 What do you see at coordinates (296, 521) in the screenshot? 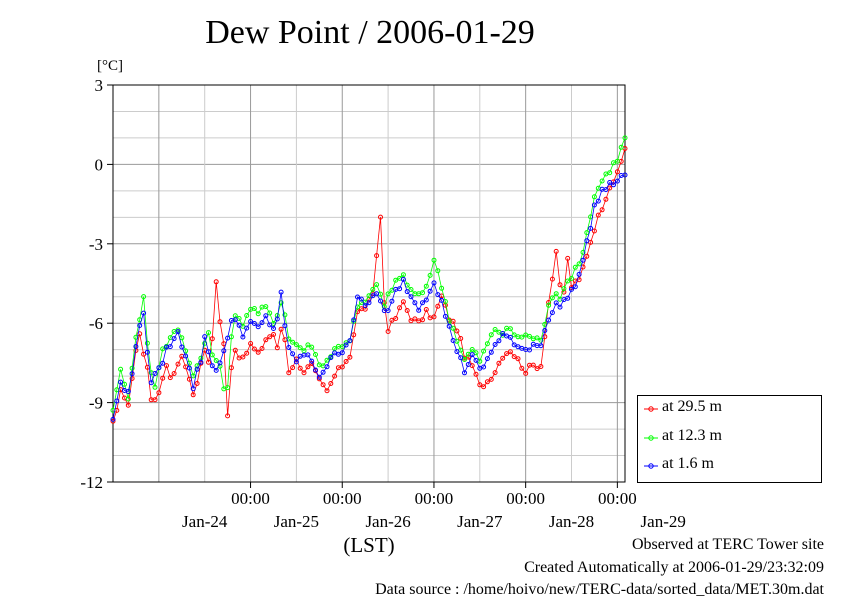
I see `x-date-label: Jan-25` at bounding box center [296, 521].